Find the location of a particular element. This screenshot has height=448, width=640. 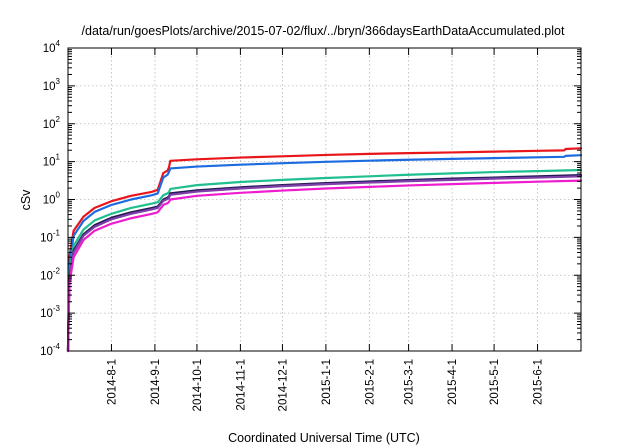

y-tick-label: 10⁻² is located at coordinates (50, 274).